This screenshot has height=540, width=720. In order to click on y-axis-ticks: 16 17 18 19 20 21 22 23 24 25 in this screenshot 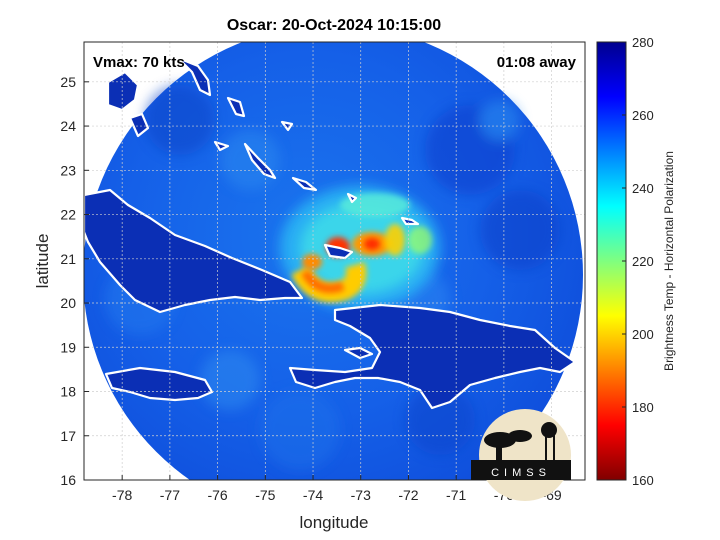, I will do `click(74, 281)`.